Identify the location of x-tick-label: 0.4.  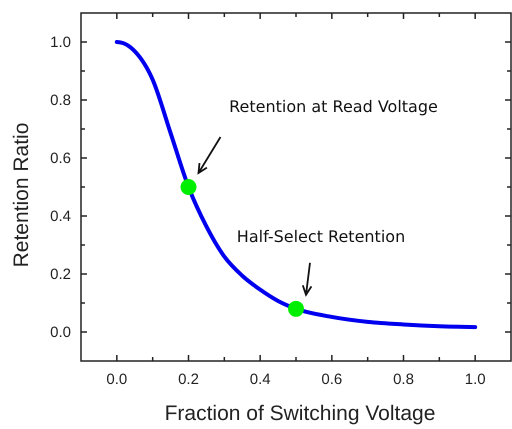
(260, 379).